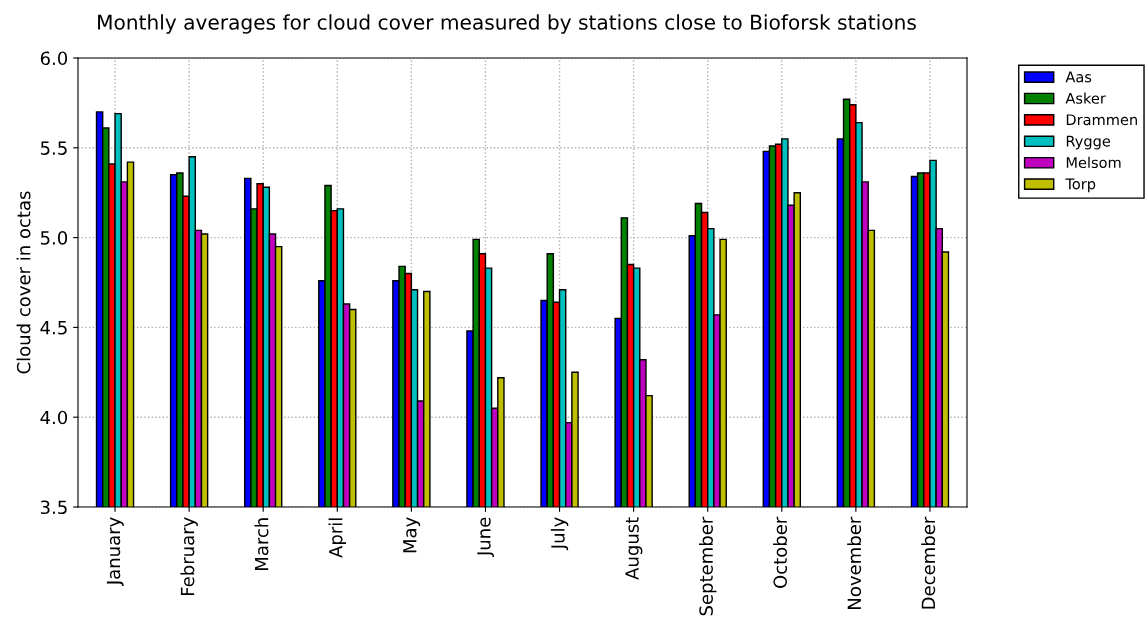  Describe the element at coordinates (780, 552) in the screenshot. I see `x-tick-label: October` at that location.